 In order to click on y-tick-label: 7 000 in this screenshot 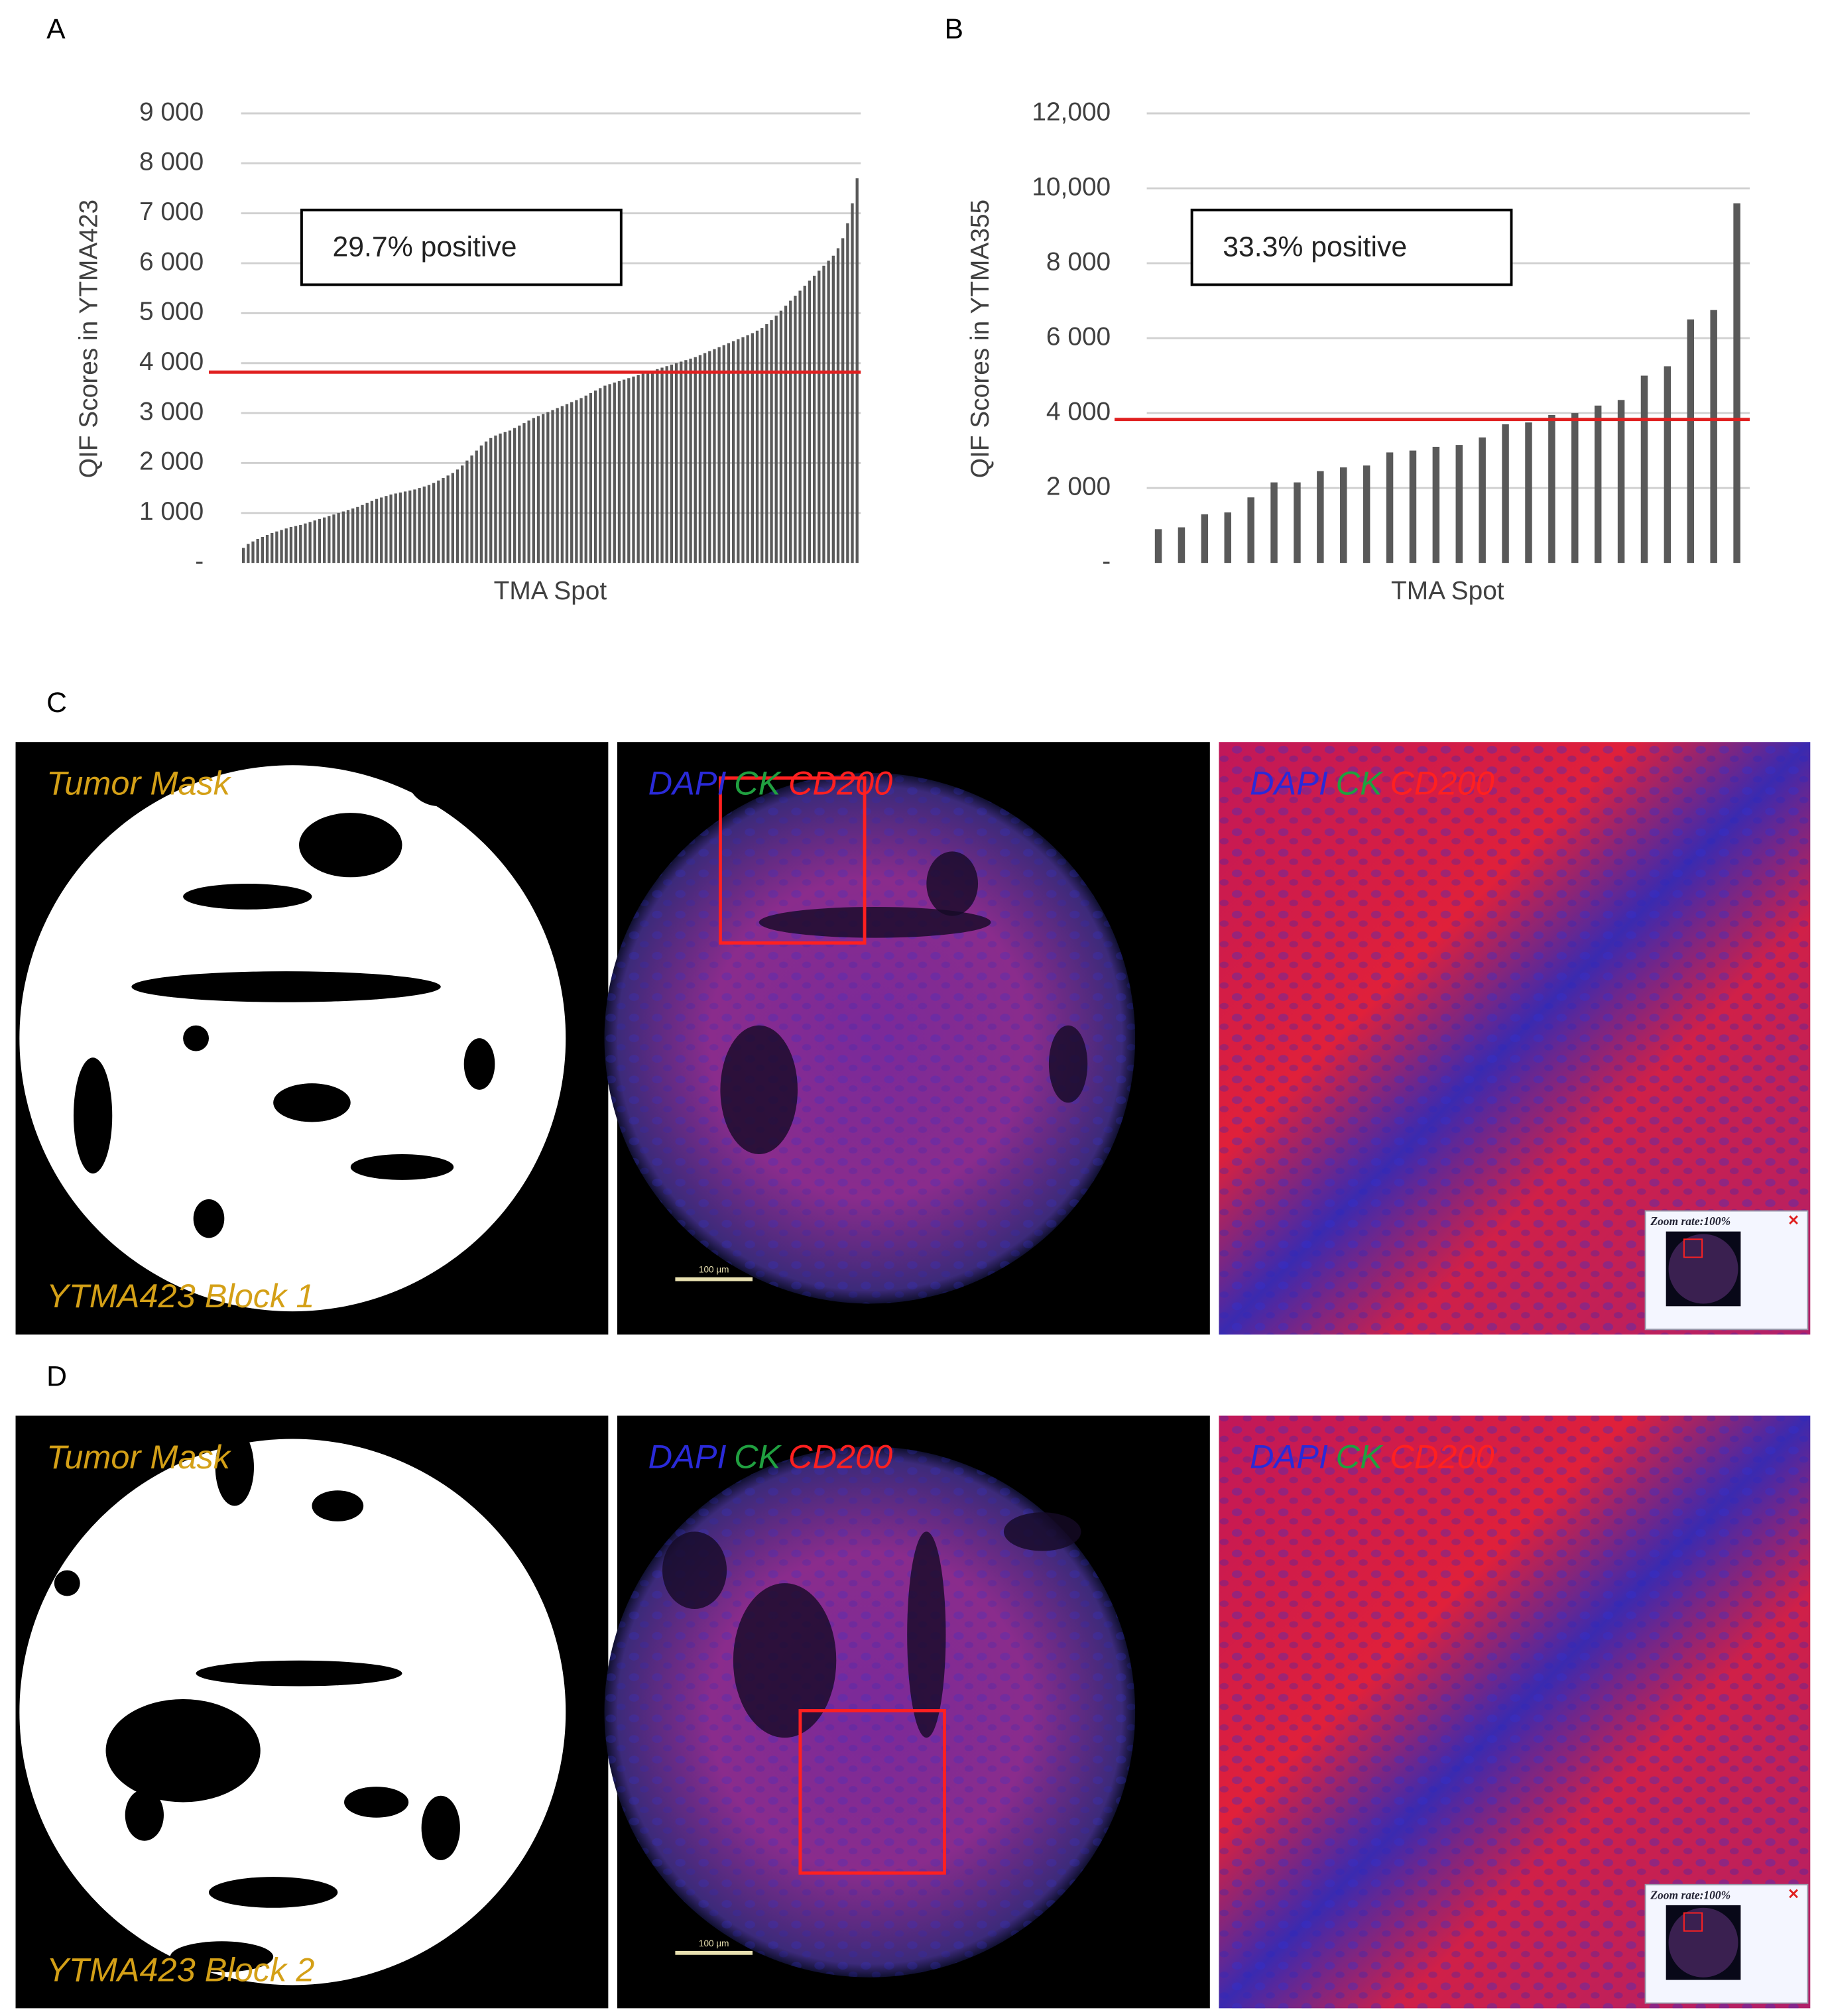, I will do `click(171, 212)`.